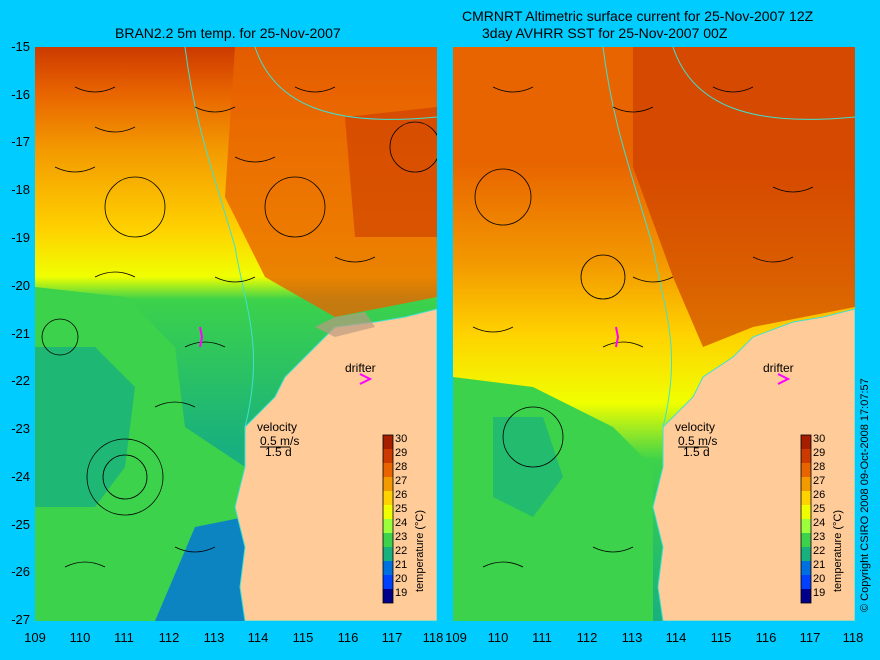  What do you see at coordinates (401, 565) in the screenshot?
I see `left-colorbar-tick-21: 21` at bounding box center [401, 565].